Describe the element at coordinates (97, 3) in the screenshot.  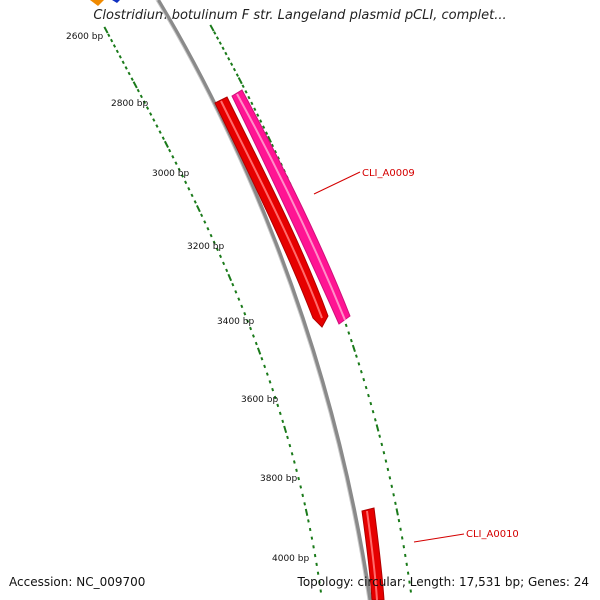
I see `orange-feature-fragment` at that location.